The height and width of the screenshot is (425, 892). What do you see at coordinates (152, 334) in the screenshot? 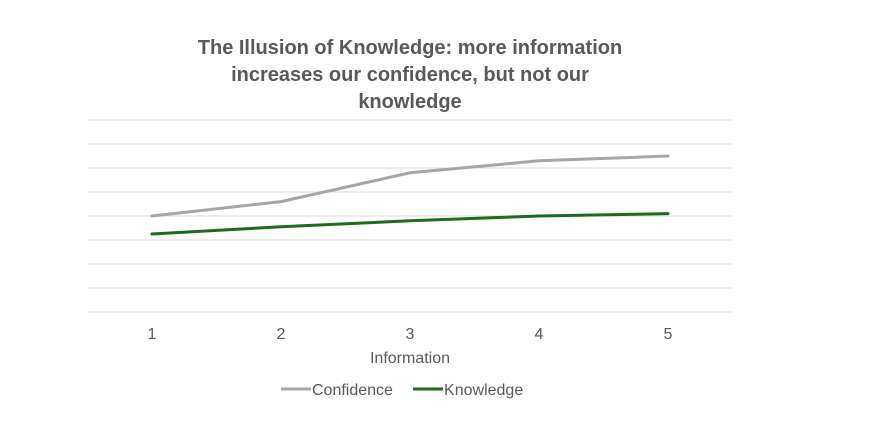
I see `x-tick-label: 1` at bounding box center [152, 334].